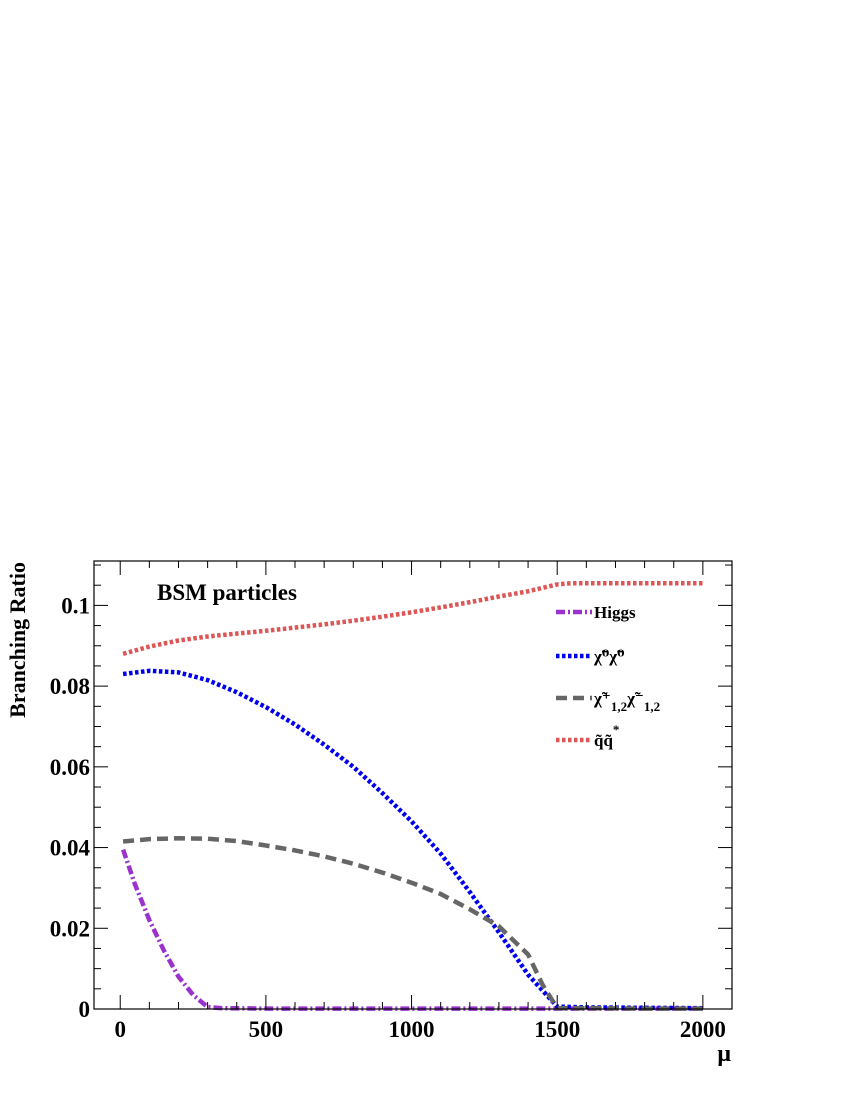 The height and width of the screenshot is (1105, 850). Describe the element at coordinates (606, 736) in the screenshot. I see `legend-label-squark: q̃q̃*` at that location.